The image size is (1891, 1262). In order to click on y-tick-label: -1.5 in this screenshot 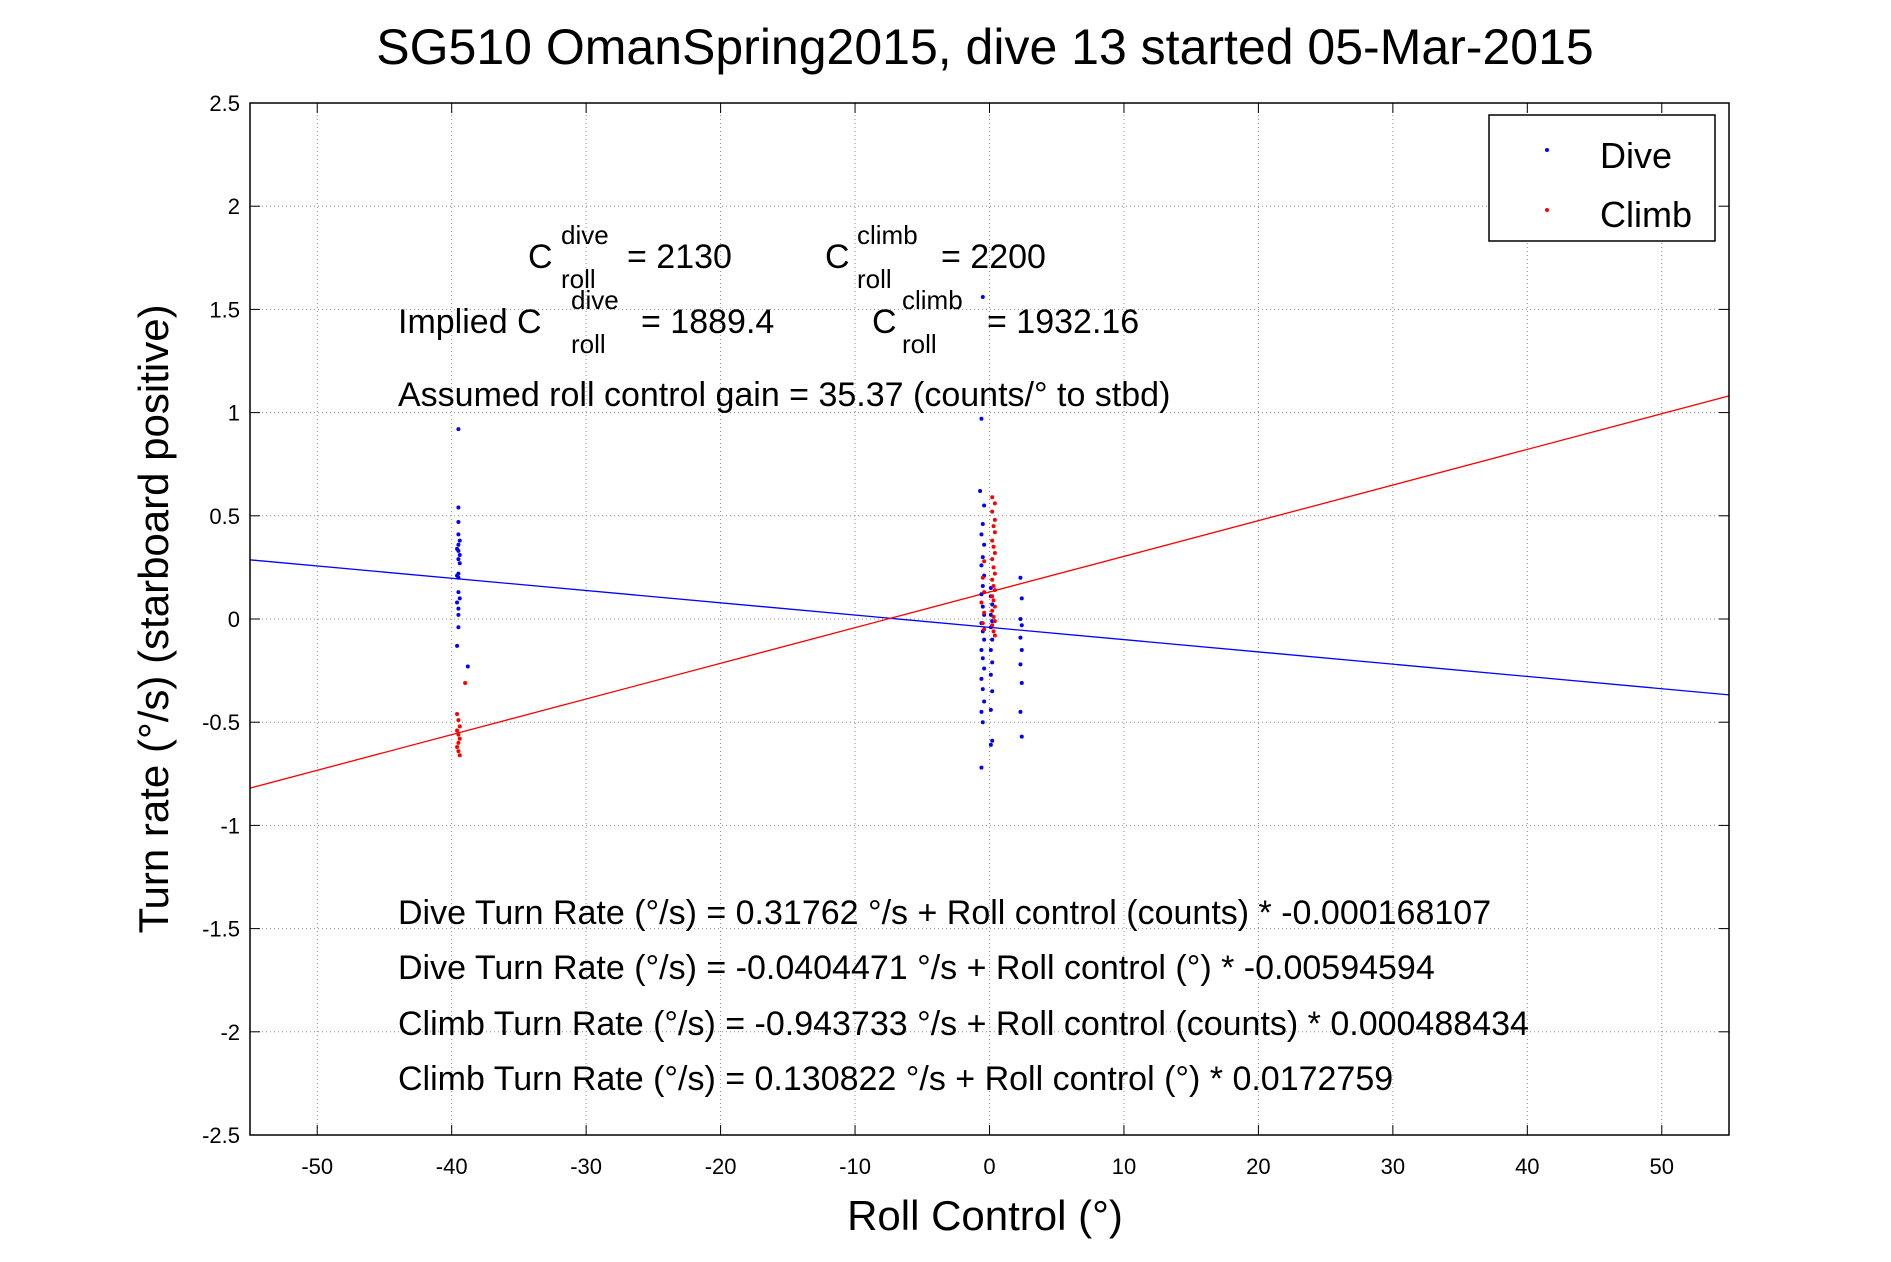, I will do `click(221, 929)`.